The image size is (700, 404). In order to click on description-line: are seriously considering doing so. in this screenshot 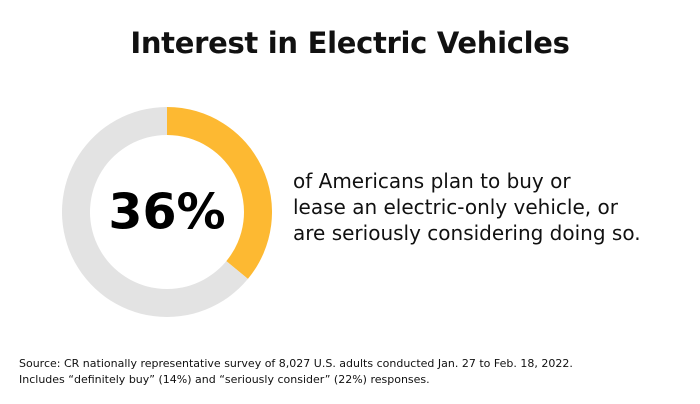, I will do `click(467, 233)`.